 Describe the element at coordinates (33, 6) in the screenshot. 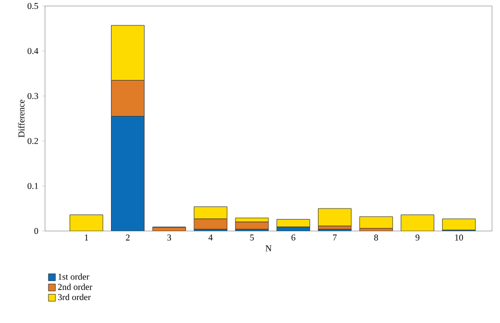

I see `y-tick-label: 0.5` at that location.